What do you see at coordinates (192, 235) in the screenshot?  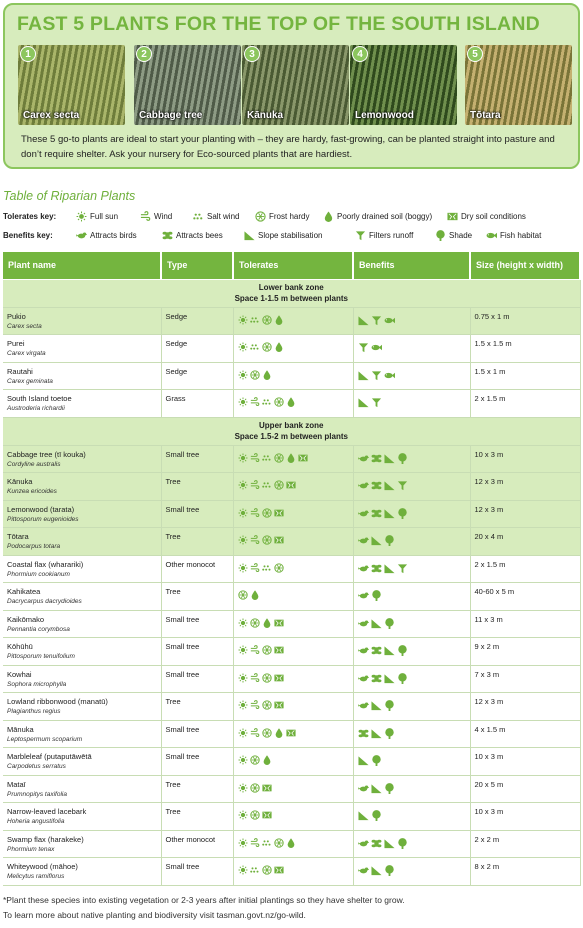 I see `key-item: Attracts bees` at bounding box center [192, 235].